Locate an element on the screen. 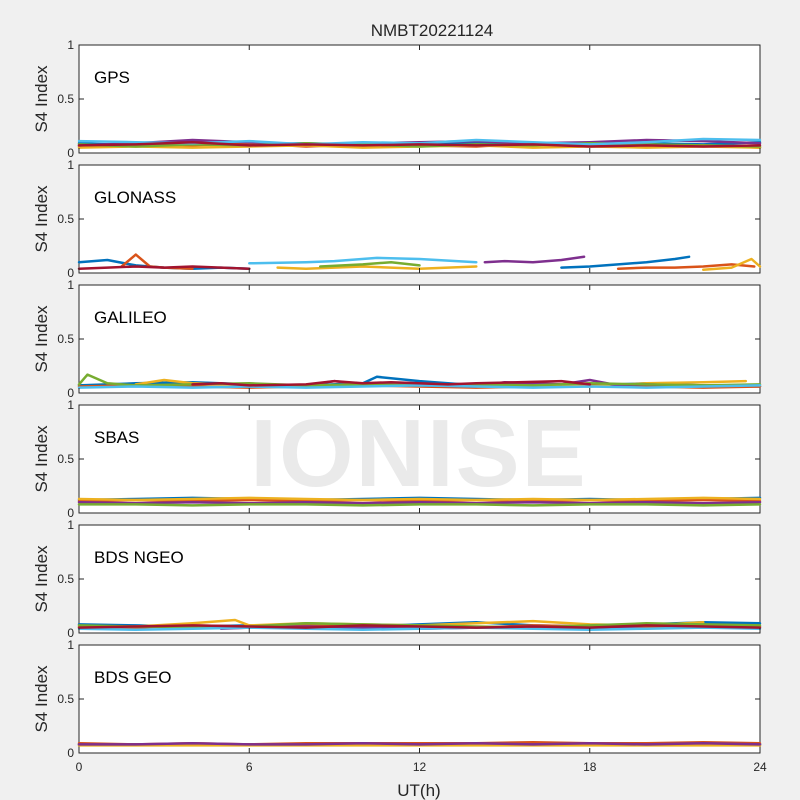  panel-3: 0 0.5 1 SBAS S4 Index is located at coordinates (397, 459).